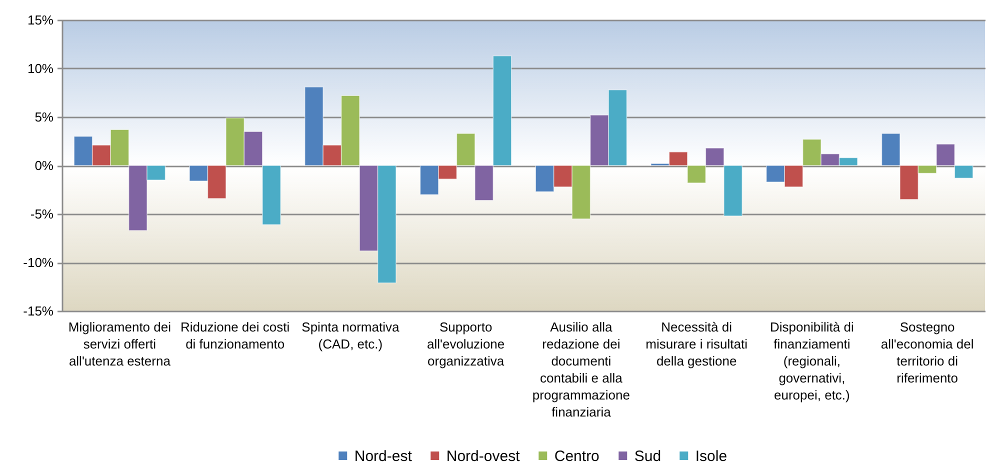  Describe the element at coordinates (38, 262) in the screenshot. I see `y-tick-label: -10%` at that location.